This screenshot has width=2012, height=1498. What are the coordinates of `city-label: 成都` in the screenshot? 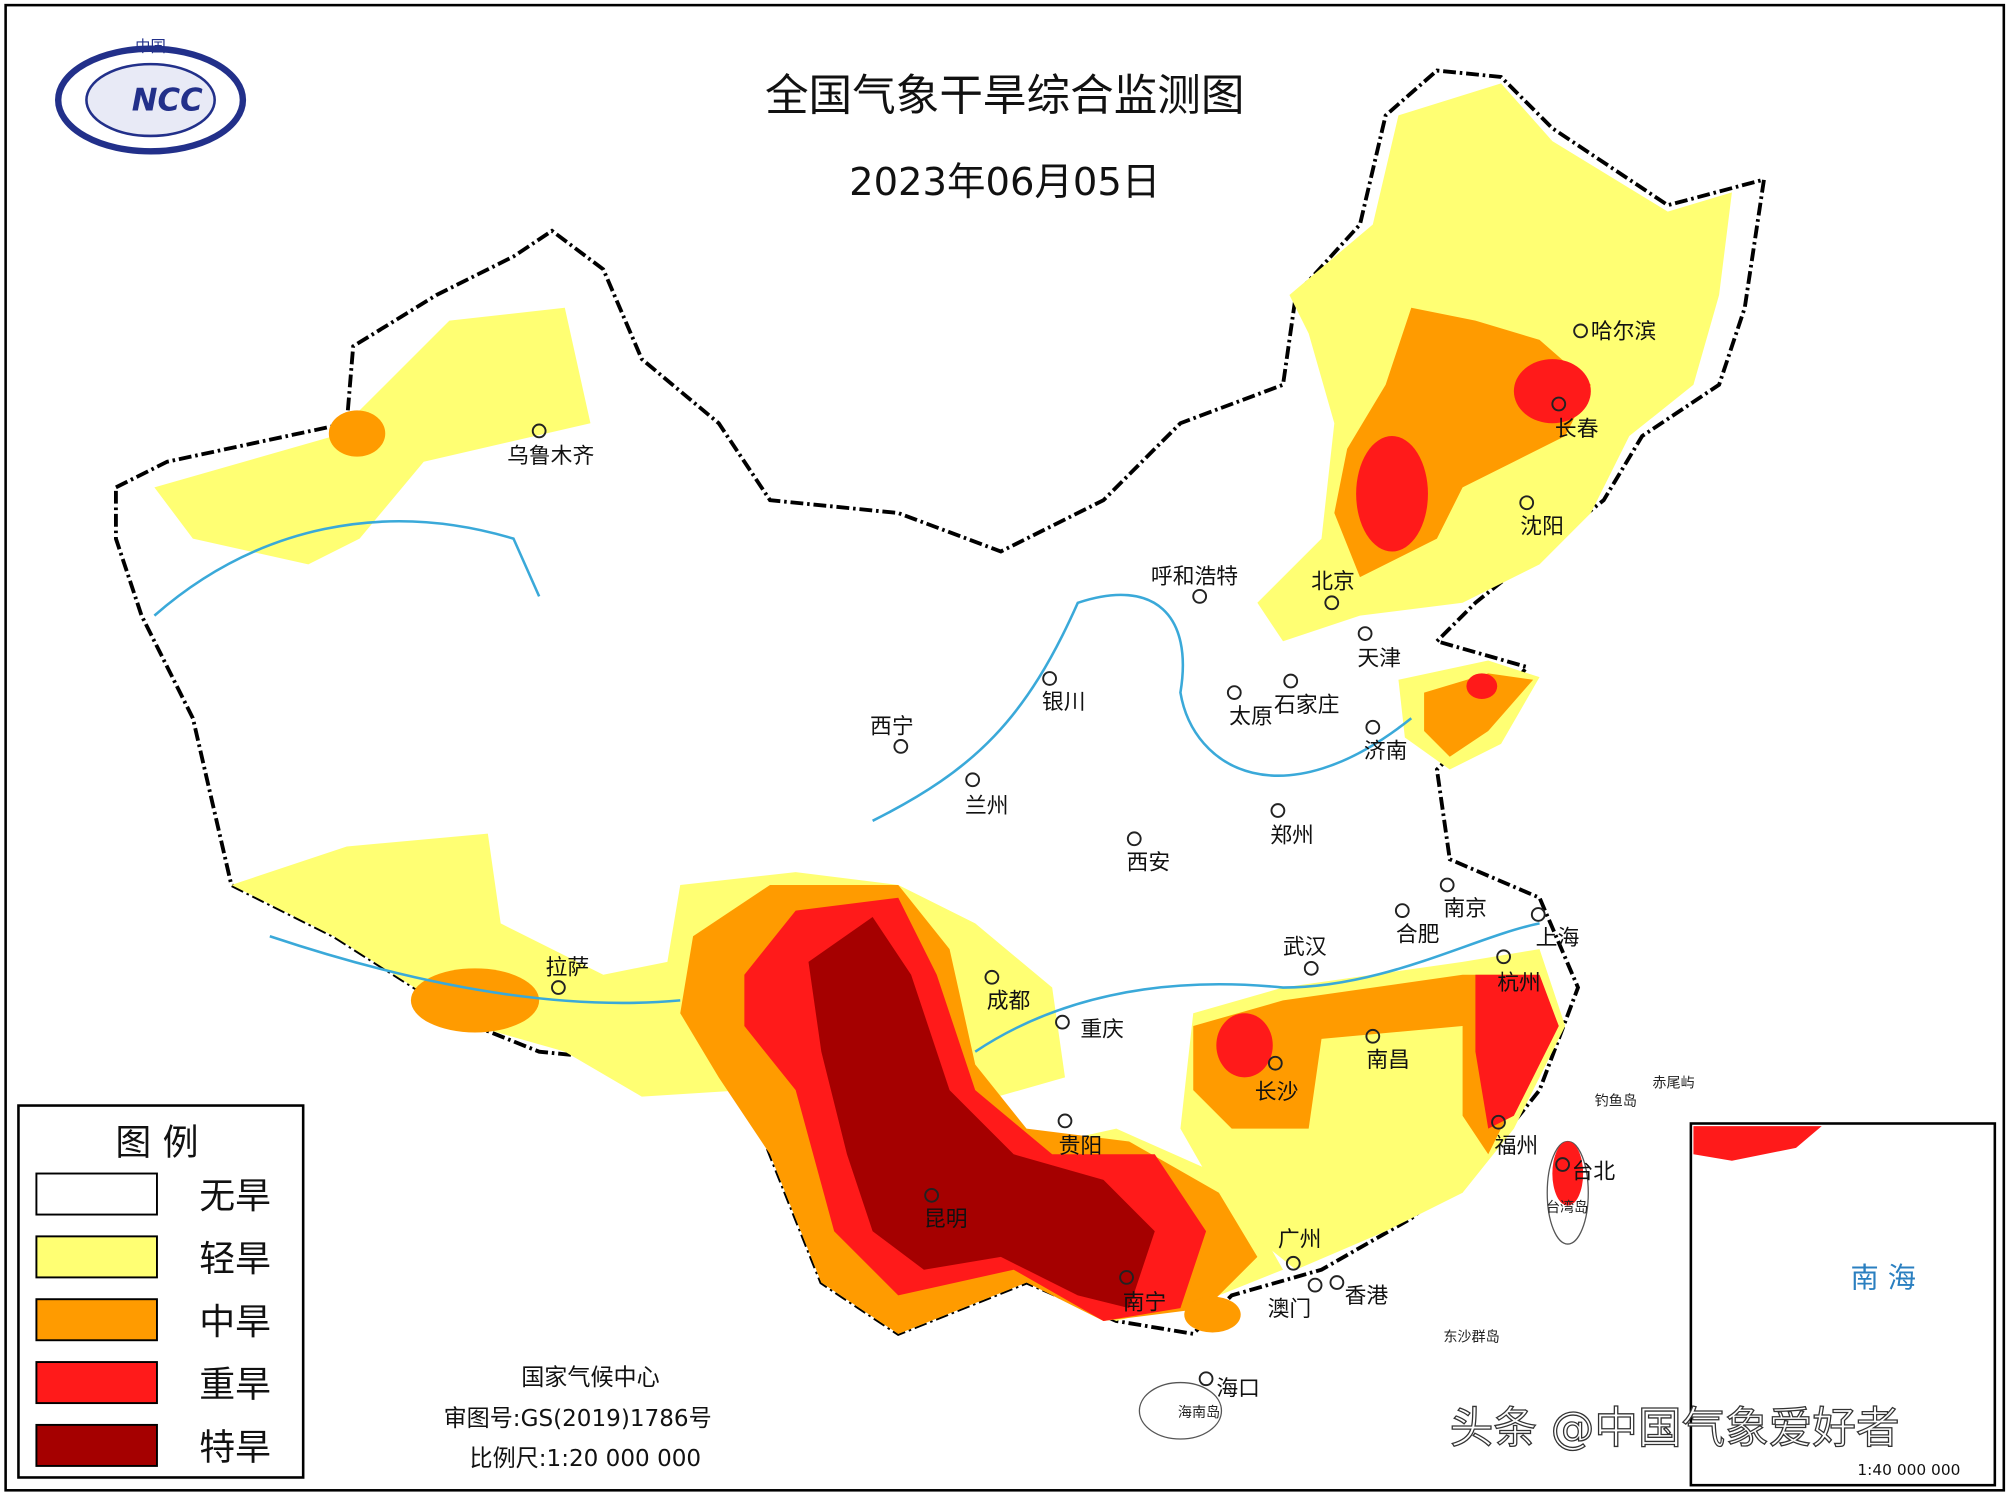 It's located at (1009, 1001).